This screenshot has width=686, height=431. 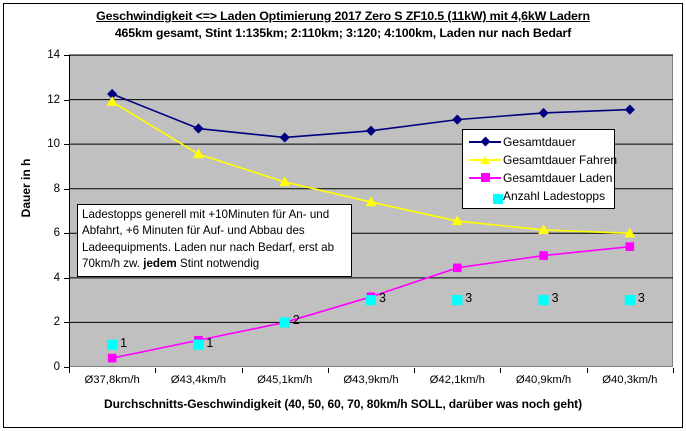 What do you see at coordinates (53, 99) in the screenshot?
I see `y-axis-tick-label: 12` at bounding box center [53, 99].